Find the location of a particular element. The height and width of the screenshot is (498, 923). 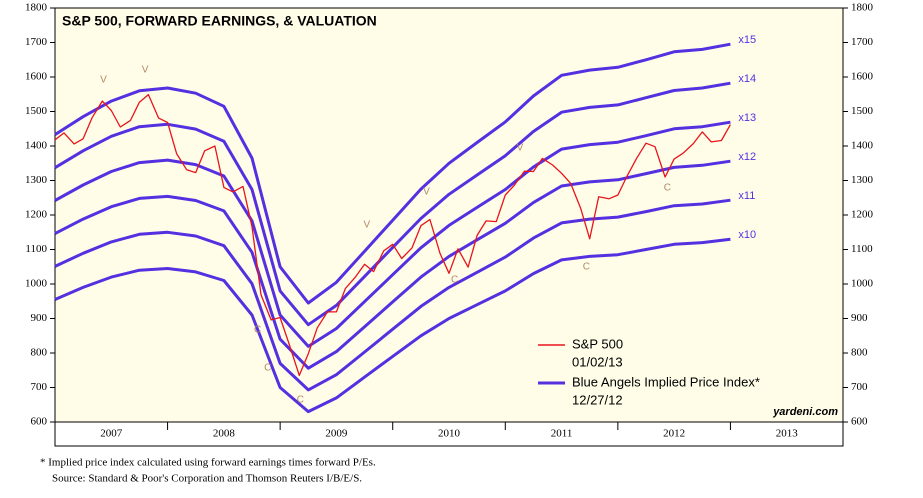

x-tick-label: 2008 is located at coordinates (224, 434).